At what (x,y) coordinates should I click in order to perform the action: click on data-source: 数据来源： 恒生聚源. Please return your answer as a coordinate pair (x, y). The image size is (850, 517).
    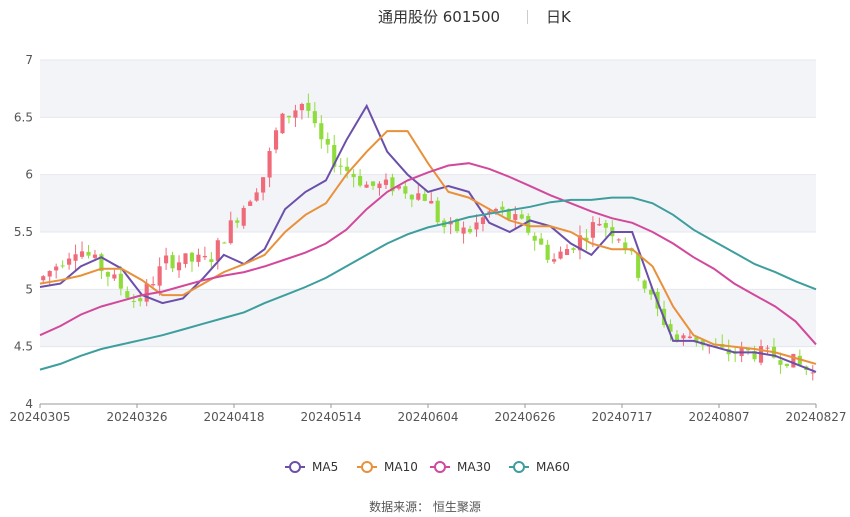
    Looking at the image, I should click on (425, 507).